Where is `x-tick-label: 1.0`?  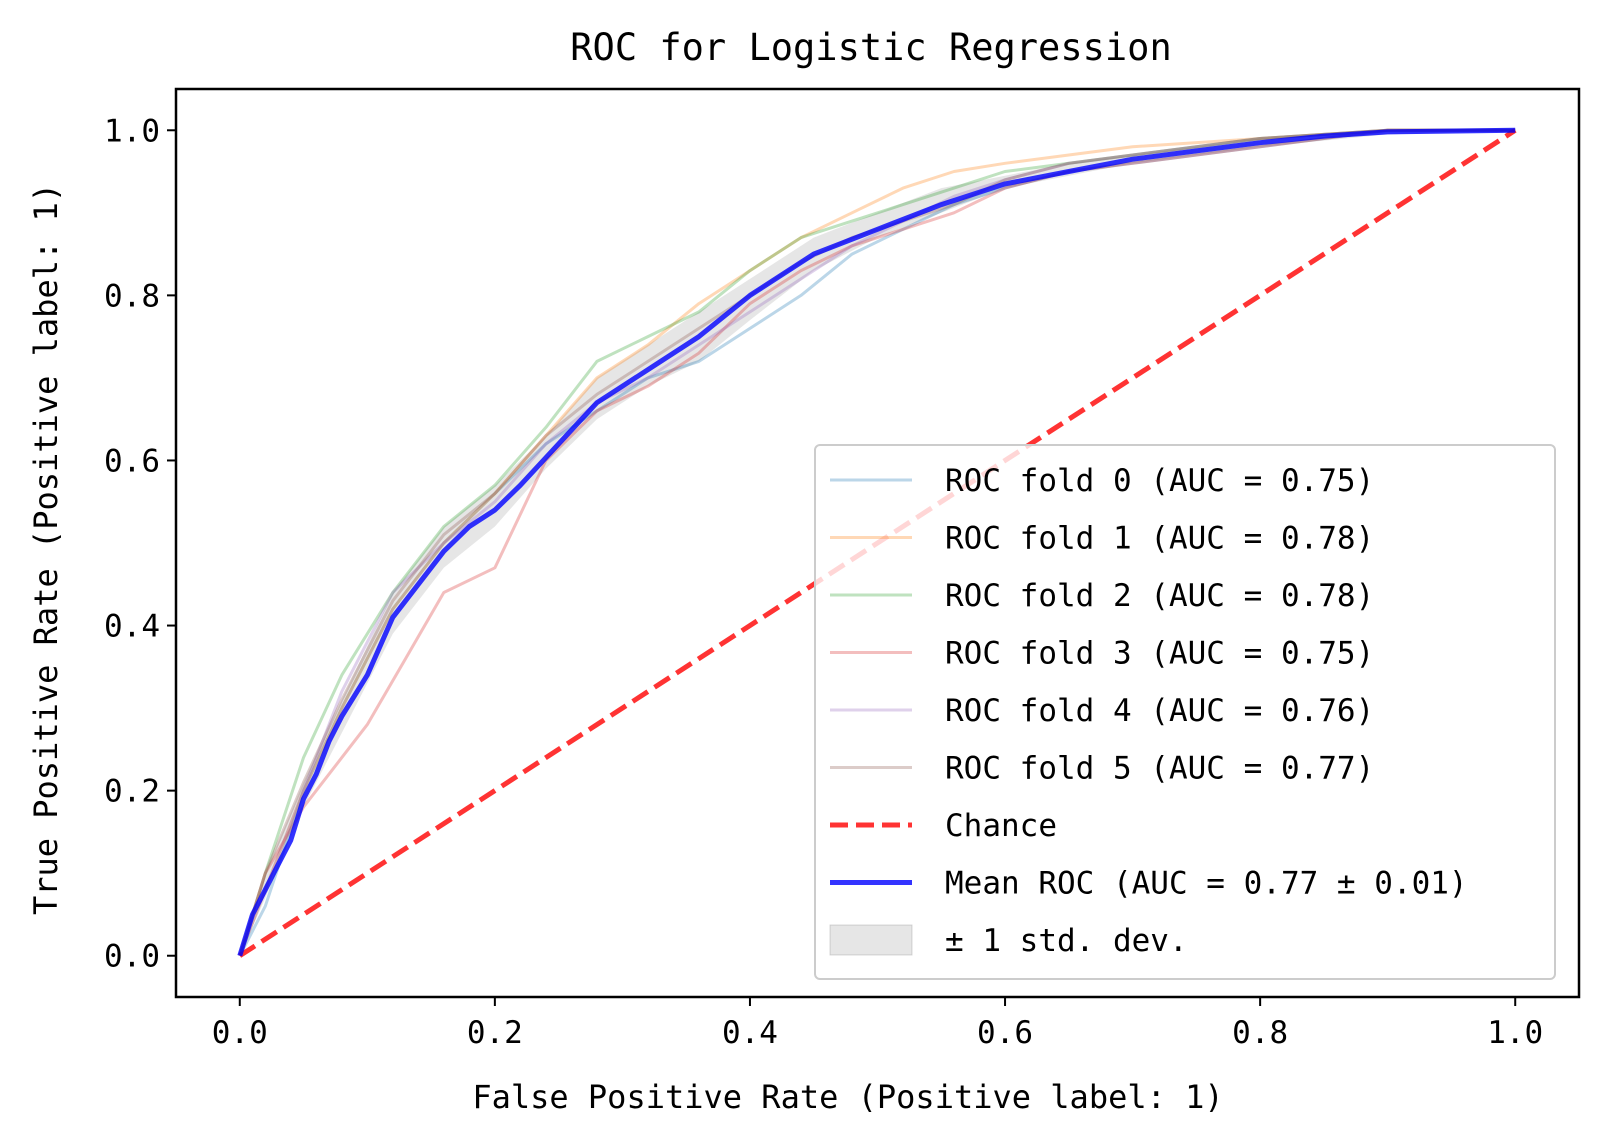
x-tick-label: 1.0 is located at coordinates (1515, 1033).